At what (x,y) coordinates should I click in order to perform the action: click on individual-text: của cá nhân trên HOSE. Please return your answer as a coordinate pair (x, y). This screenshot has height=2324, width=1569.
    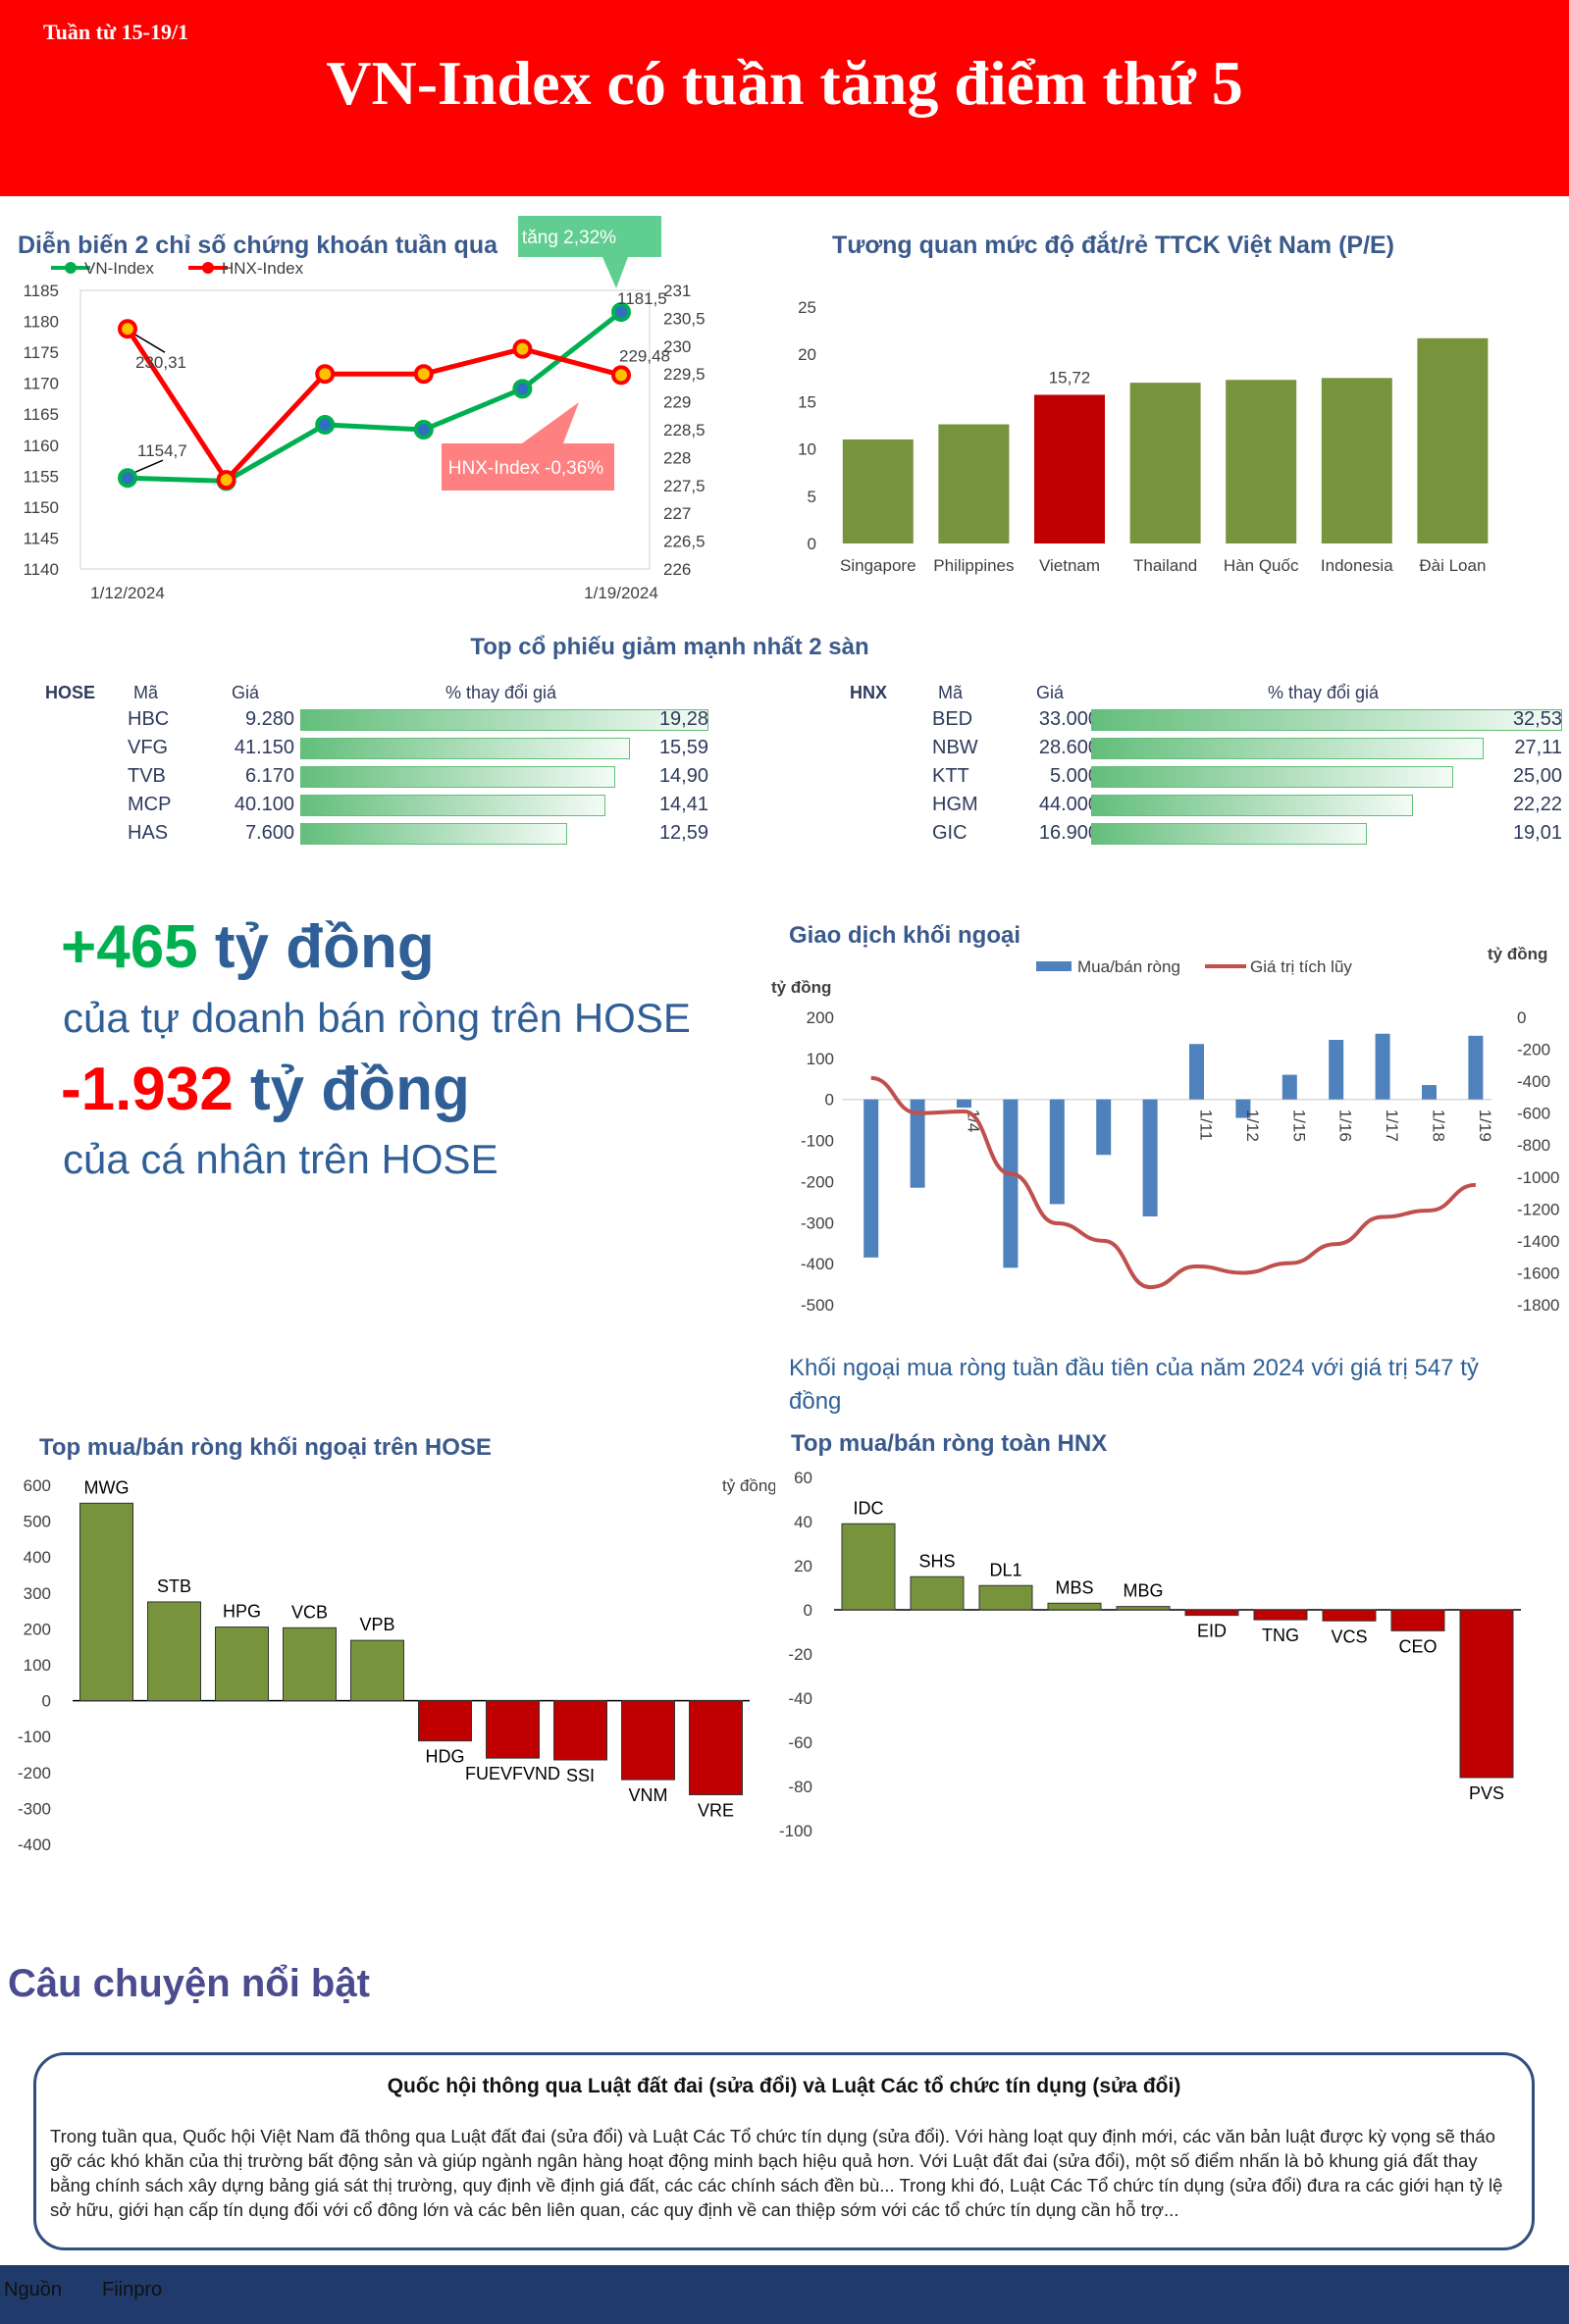
    Looking at the image, I should click on (280, 1159).